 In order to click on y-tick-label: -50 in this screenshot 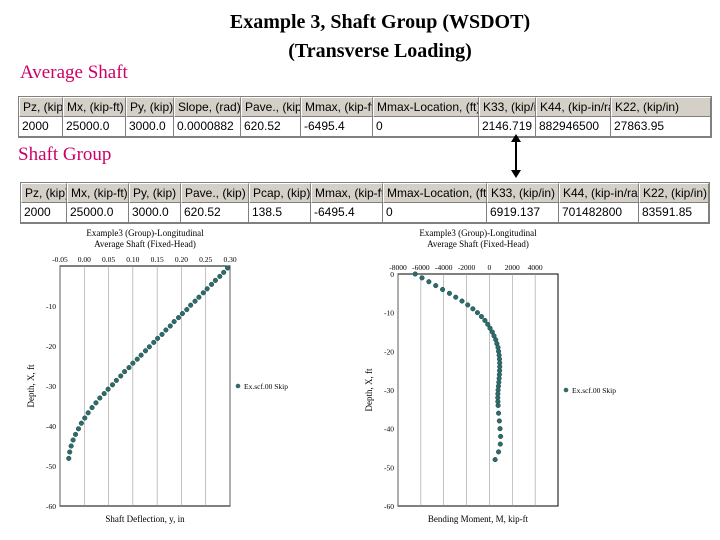, I will do `click(51, 466)`.